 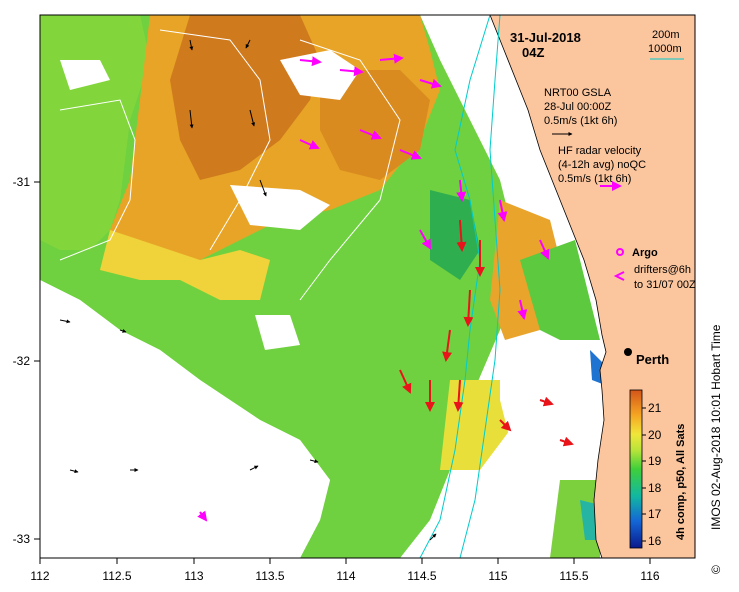 I want to click on perth-label: Perth, so click(x=652, y=359).